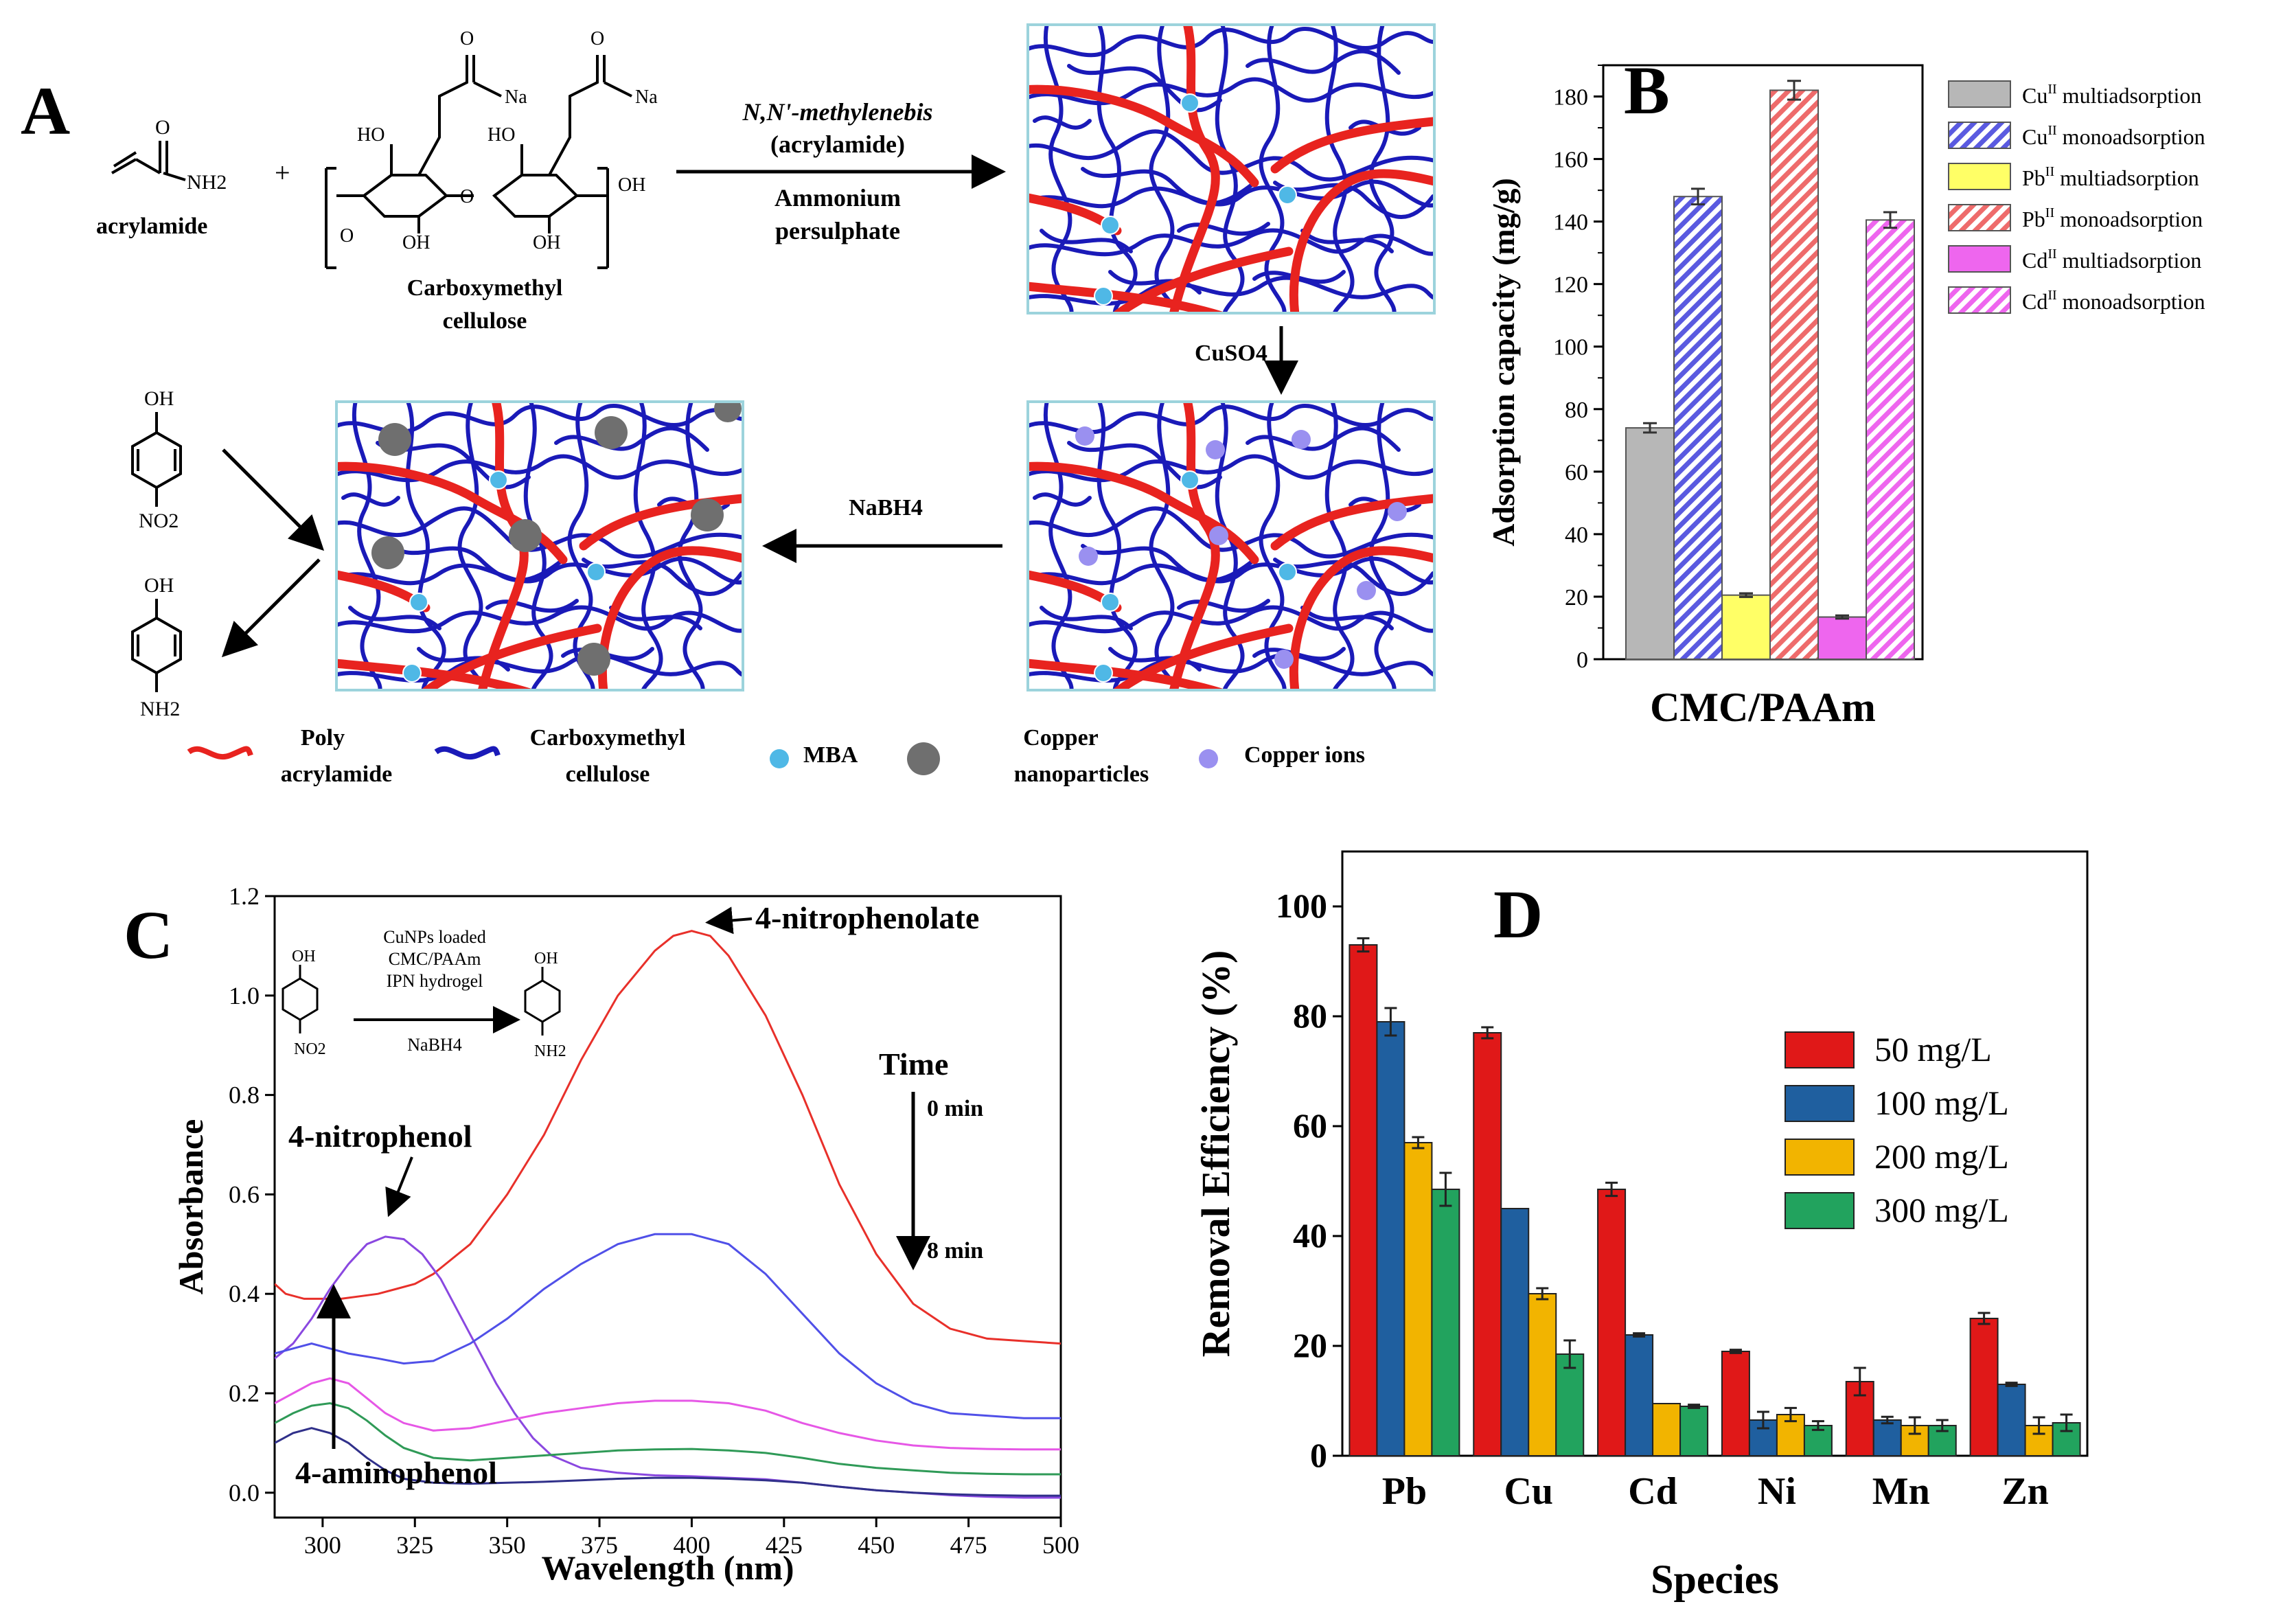 The width and height of the screenshot is (2272, 1624). What do you see at coordinates (516, 97) in the screenshot?
I see `cmc-na-label-1: Na` at bounding box center [516, 97].